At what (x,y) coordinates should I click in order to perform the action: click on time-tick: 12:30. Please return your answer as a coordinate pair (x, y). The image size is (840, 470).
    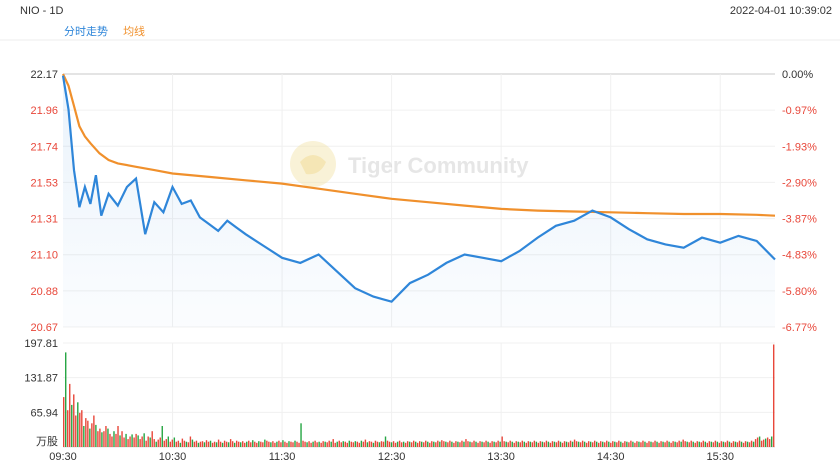
    Looking at the image, I should click on (392, 457).